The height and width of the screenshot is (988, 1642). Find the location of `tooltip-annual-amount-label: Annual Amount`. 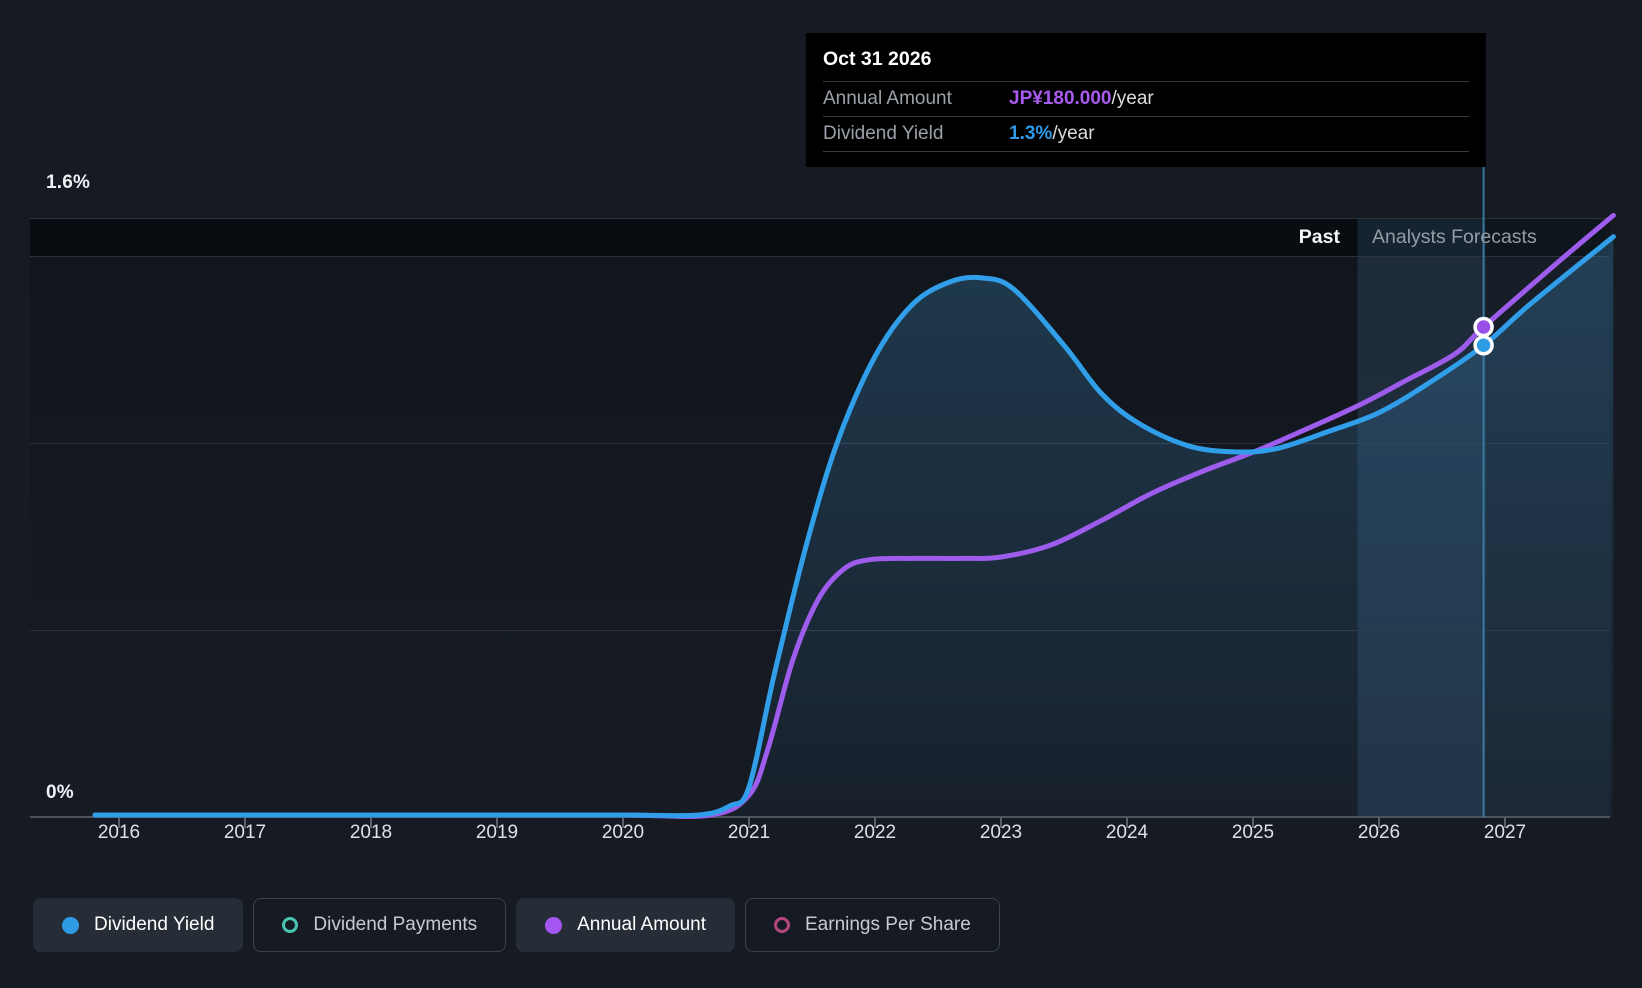

tooltip-annual-amount-label: Annual Amount is located at coordinates (887, 98).